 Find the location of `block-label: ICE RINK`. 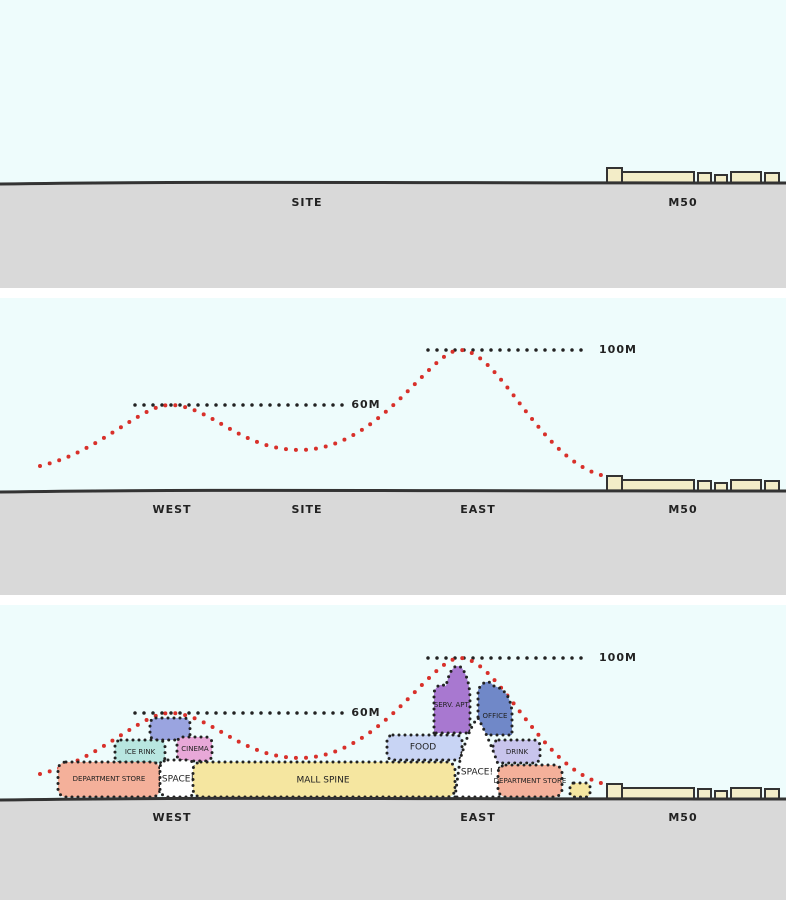

block-label: ICE RINK is located at coordinates (140, 752).